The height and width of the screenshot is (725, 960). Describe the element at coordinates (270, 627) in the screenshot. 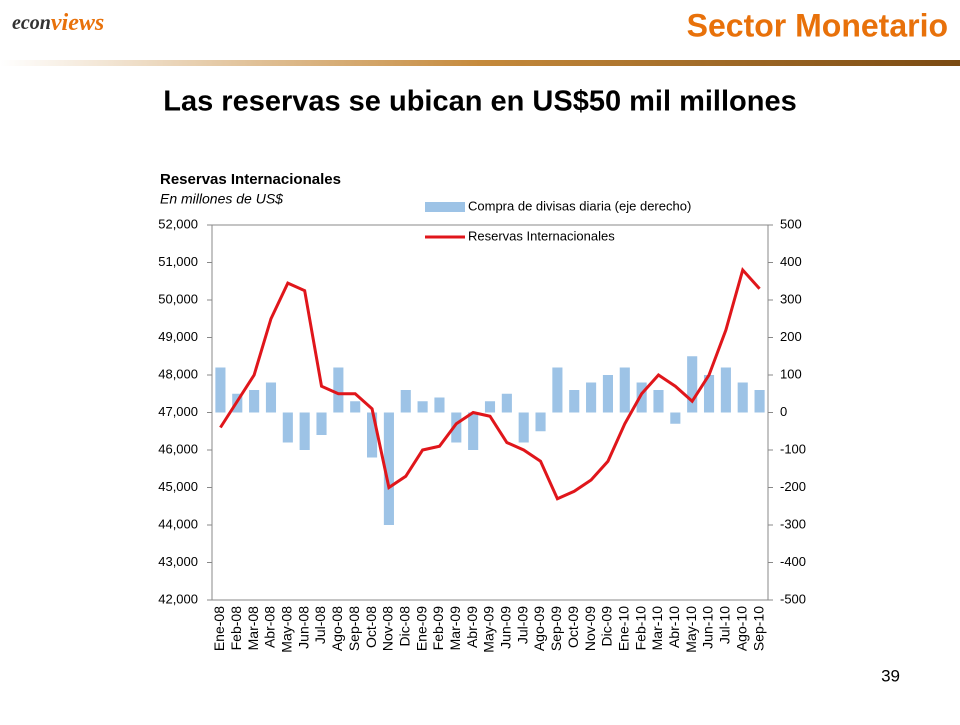

I see `x-tick-label: Abr-08` at that location.